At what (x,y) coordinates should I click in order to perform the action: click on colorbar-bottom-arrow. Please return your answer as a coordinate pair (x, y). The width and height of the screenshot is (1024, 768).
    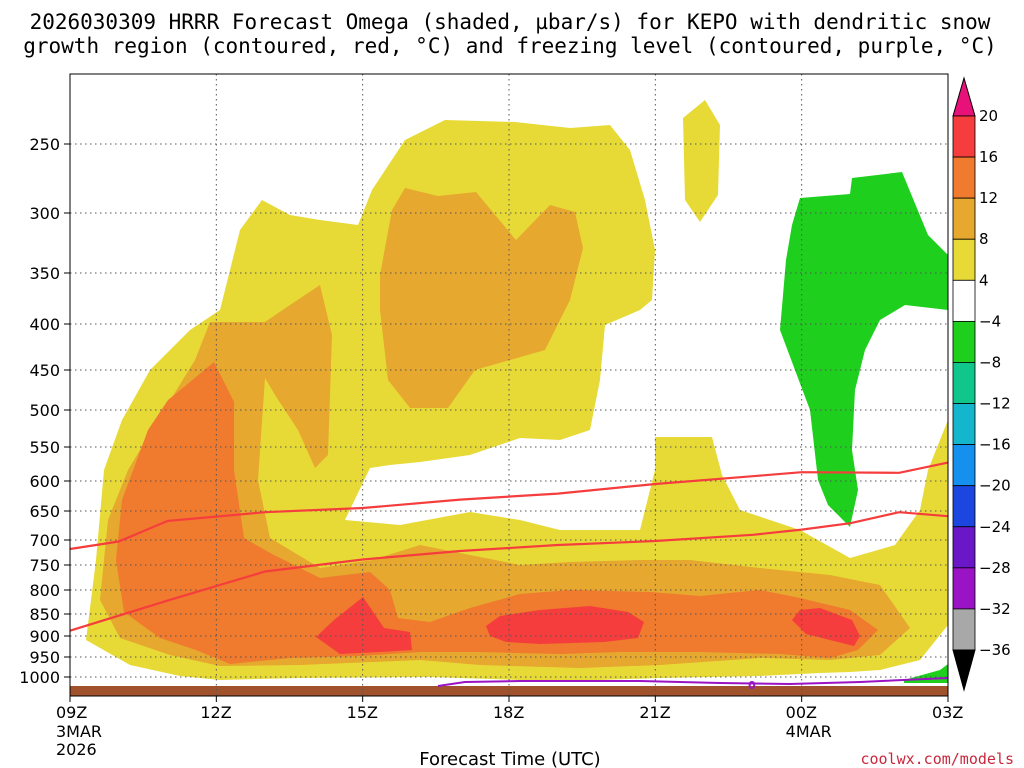
    Looking at the image, I should click on (964, 670).